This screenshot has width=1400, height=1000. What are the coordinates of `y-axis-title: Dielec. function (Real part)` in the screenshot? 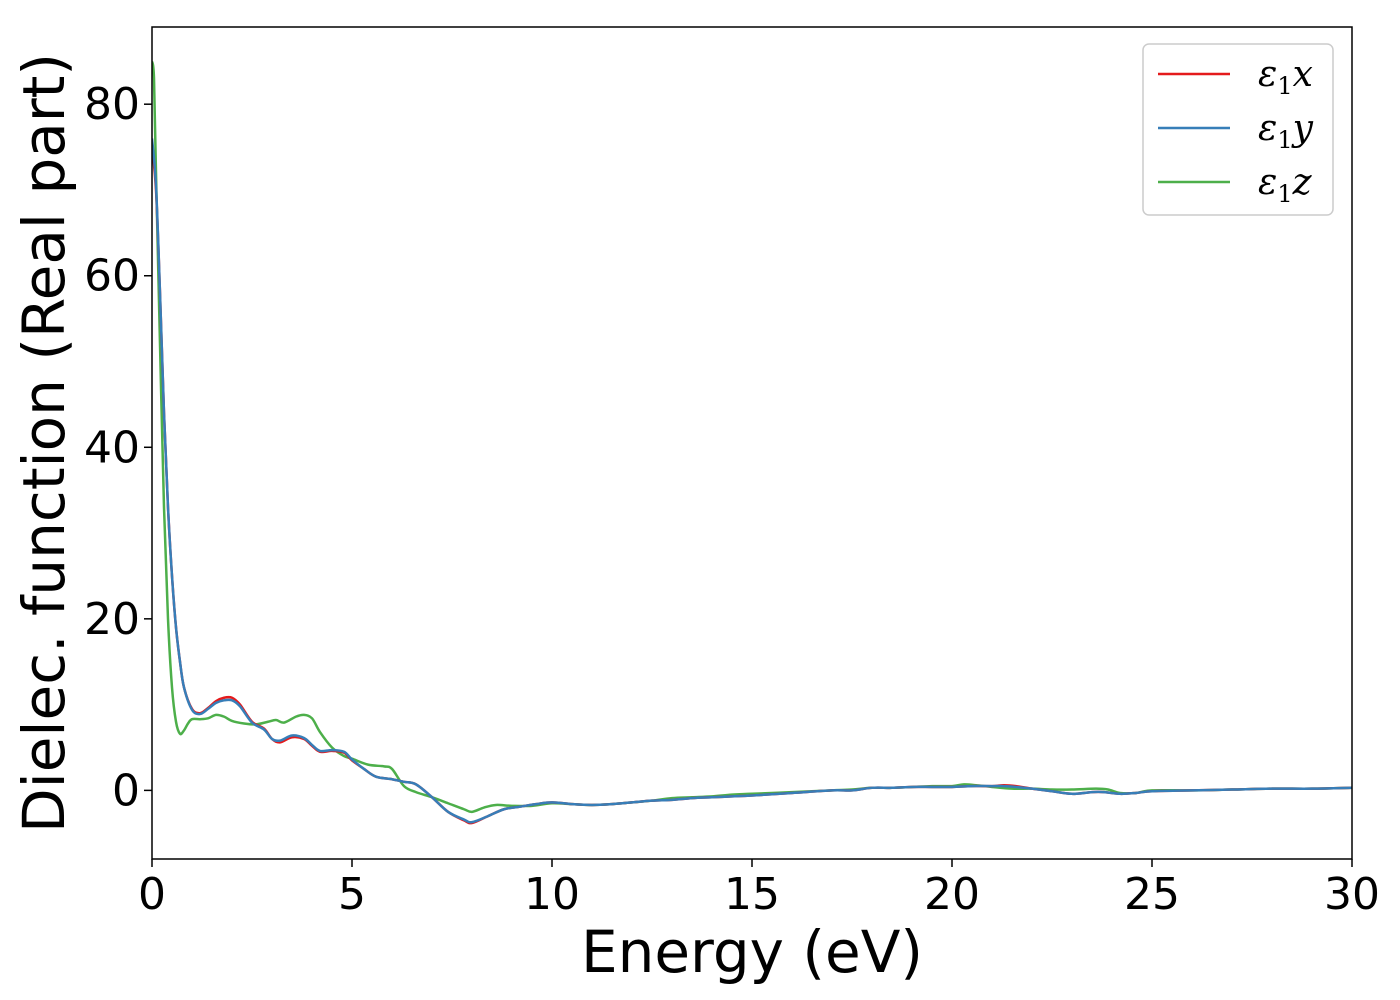 It's located at (44, 443).